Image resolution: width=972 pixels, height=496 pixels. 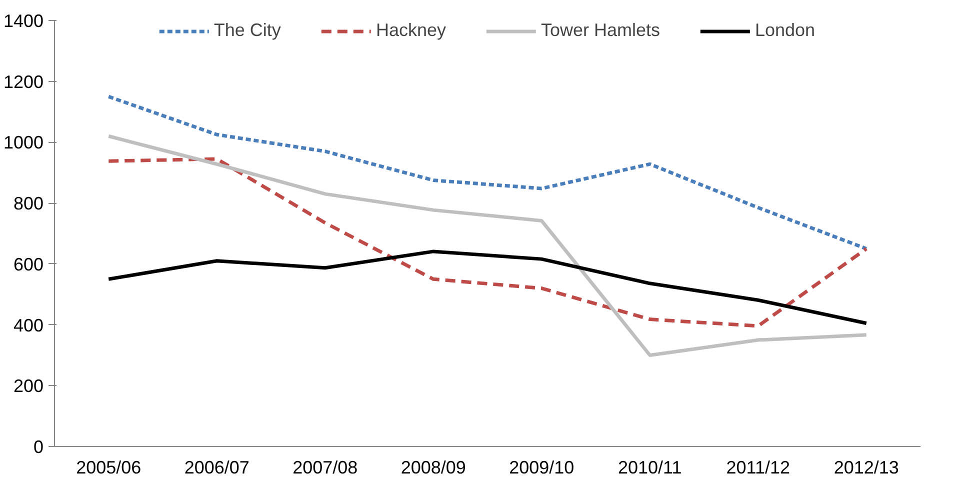 What do you see at coordinates (600, 30) in the screenshot?
I see `legend-label: Tower Hamlets` at bounding box center [600, 30].